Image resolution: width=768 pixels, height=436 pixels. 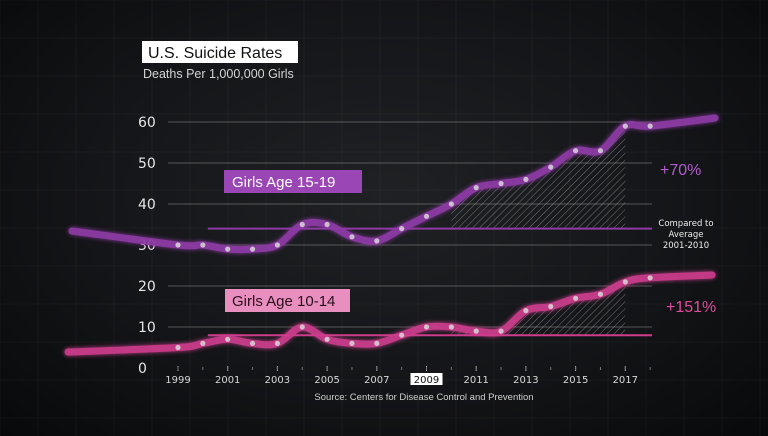 I want to click on series-label-15-19: Girls Age 15-19, so click(x=283, y=182).